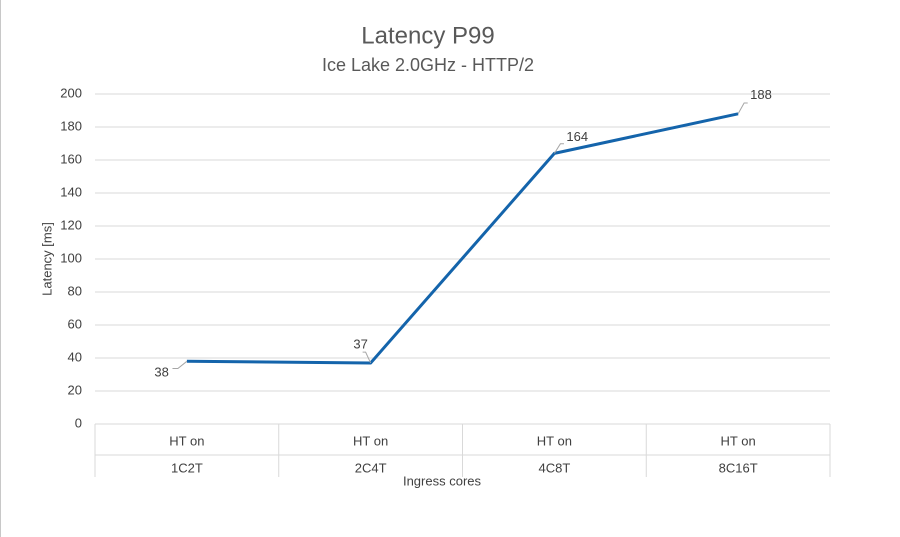 The width and height of the screenshot is (900, 537). What do you see at coordinates (371, 467) in the screenshot?
I see `x-tick-label: 2C4T` at bounding box center [371, 467].